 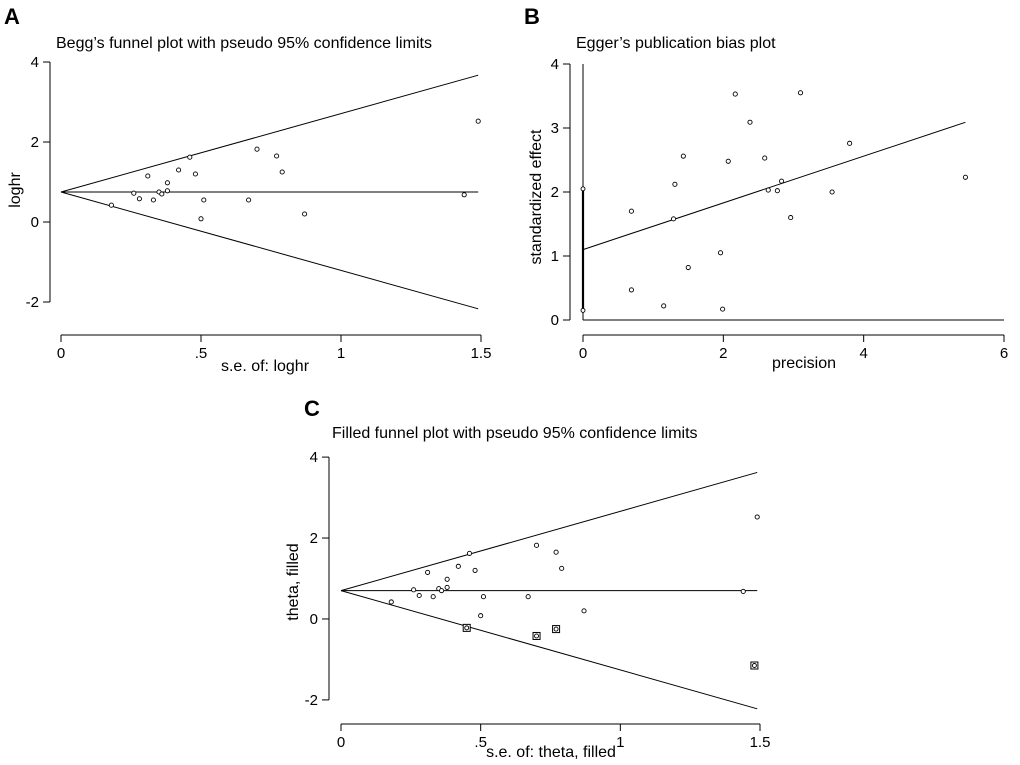 What do you see at coordinates (555, 64) in the screenshot?
I see `panel-b-y-tick-label: 4` at bounding box center [555, 64].